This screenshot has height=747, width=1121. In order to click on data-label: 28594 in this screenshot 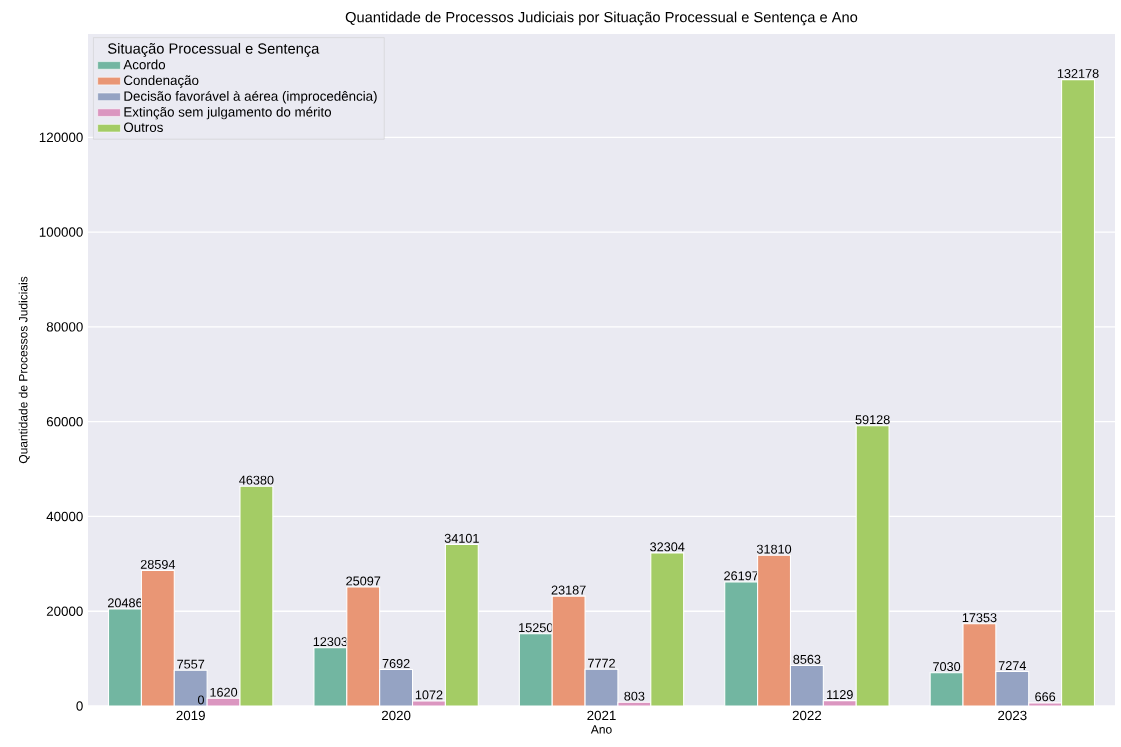, I will do `click(158, 564)`.